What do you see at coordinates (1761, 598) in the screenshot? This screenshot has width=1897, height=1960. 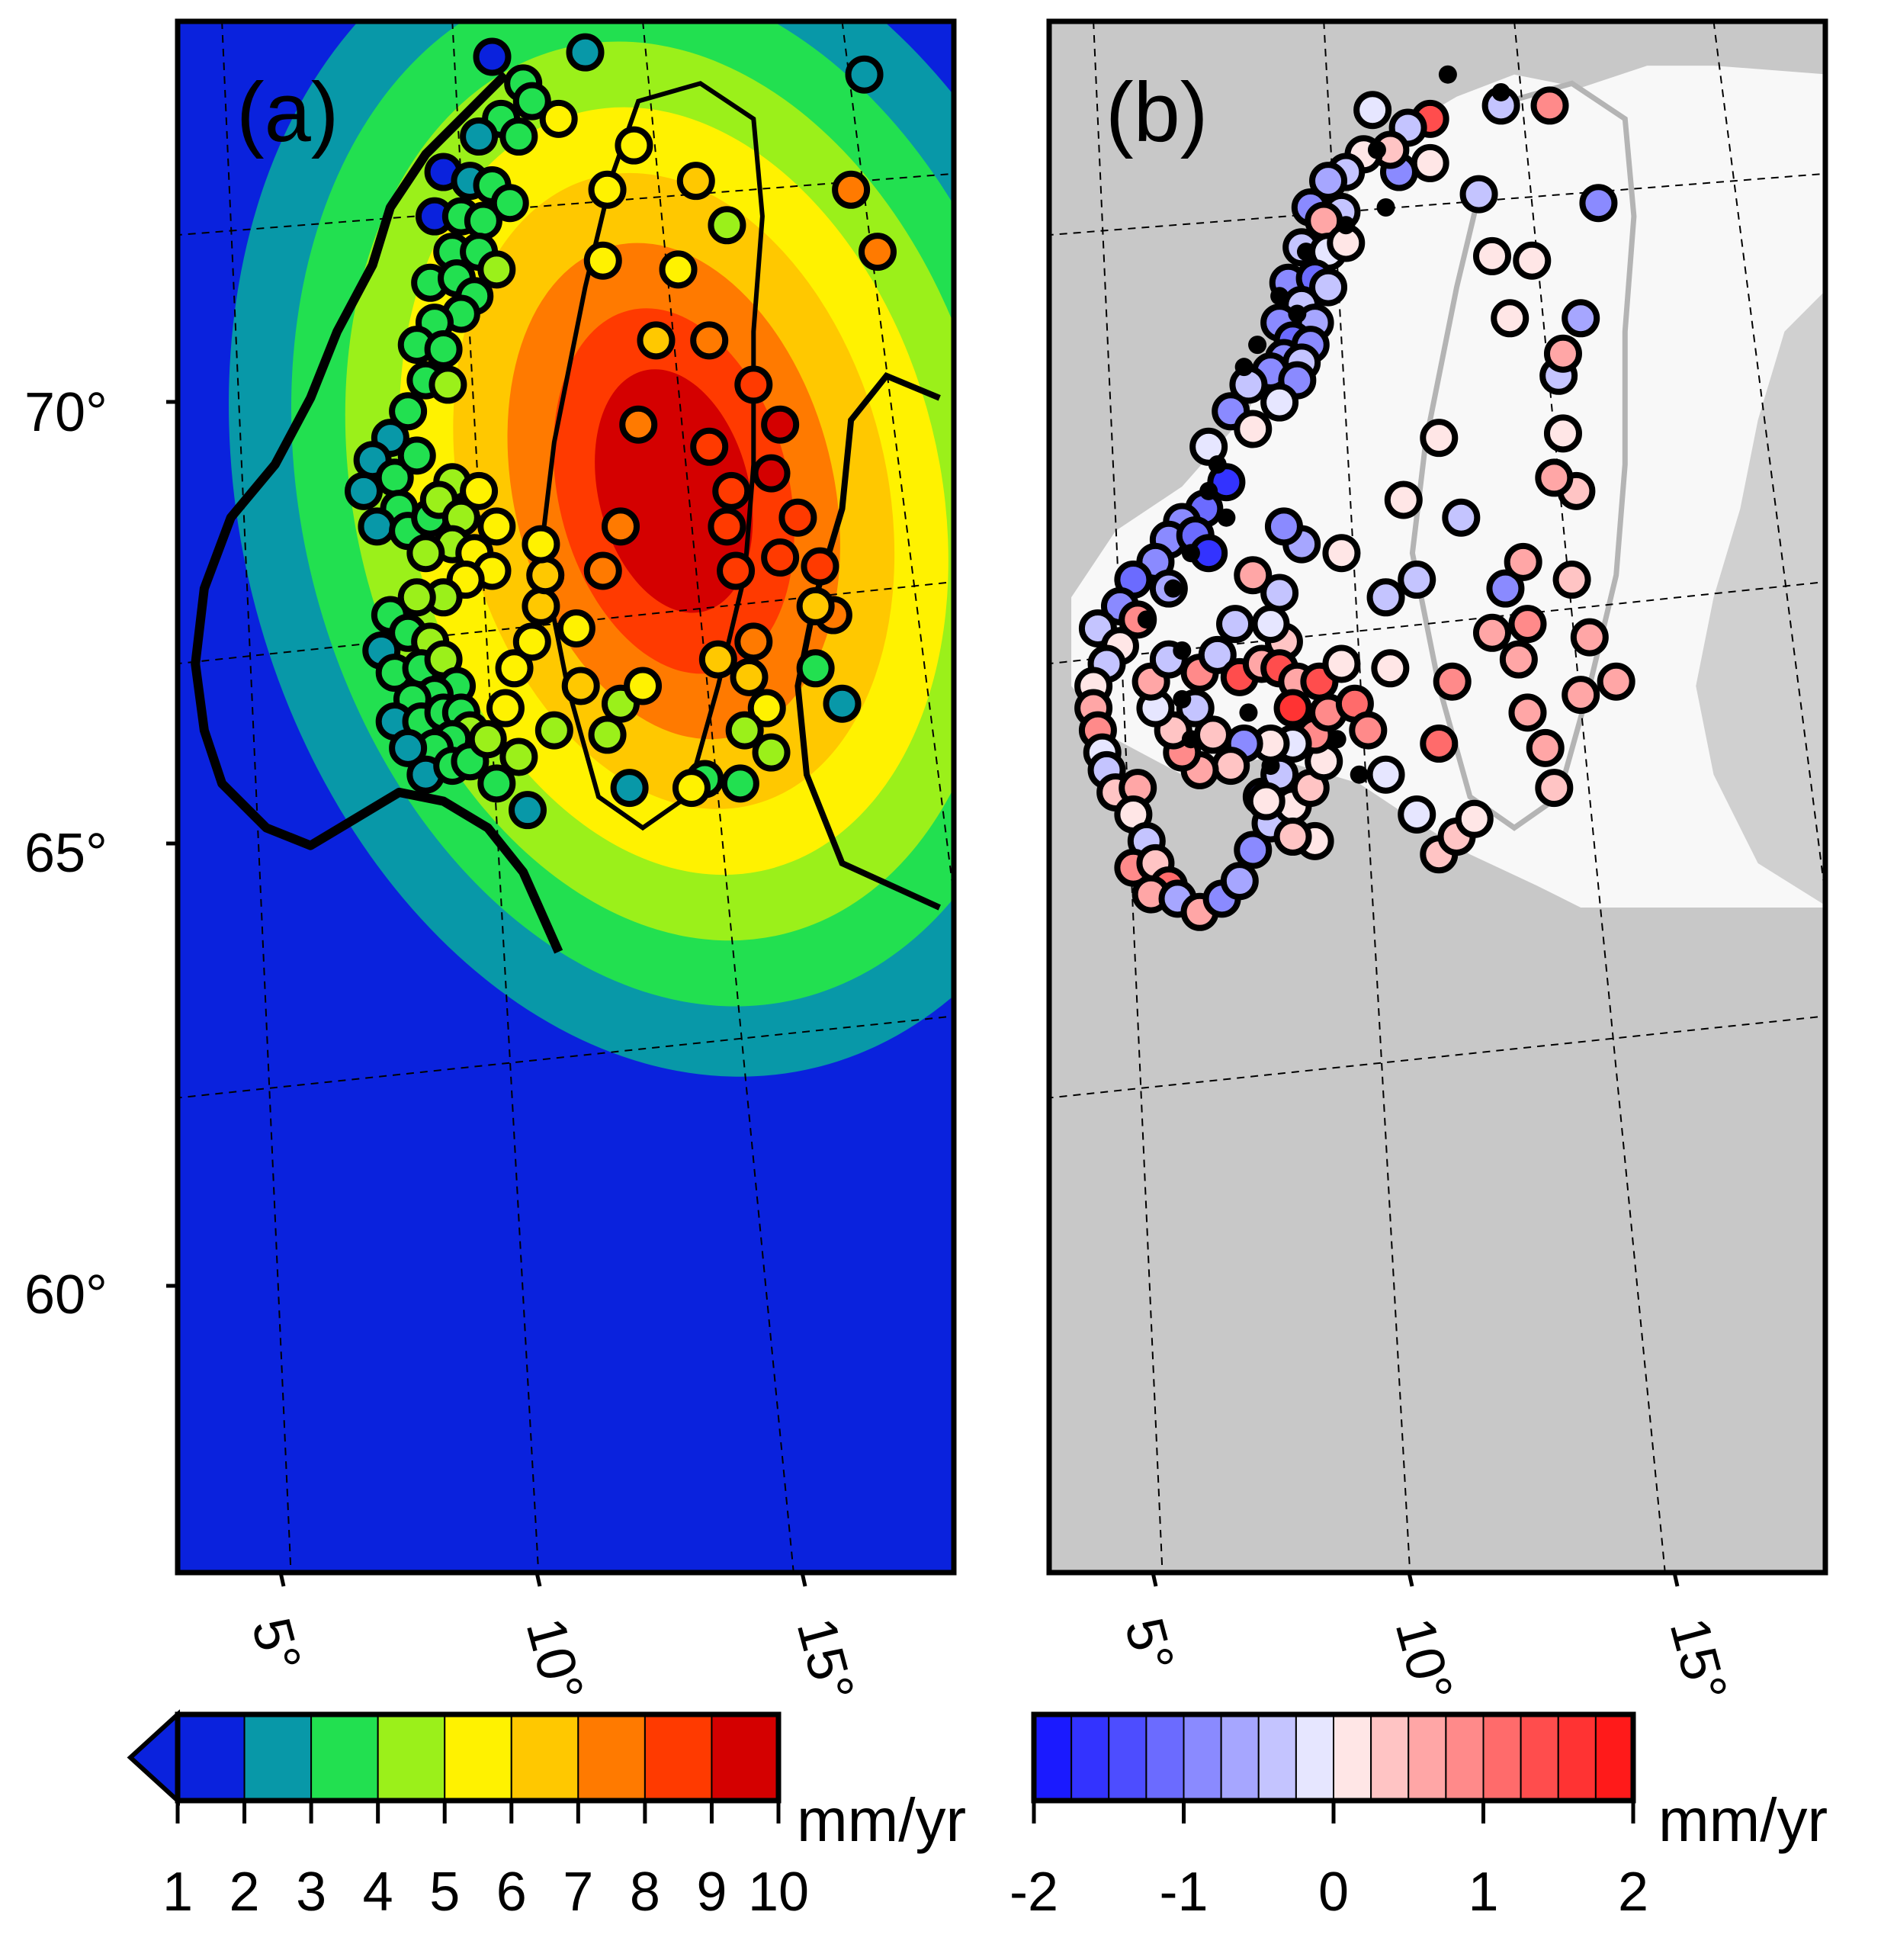 I see `gulf-of-bothnia` at bounding box center [1761, 598].